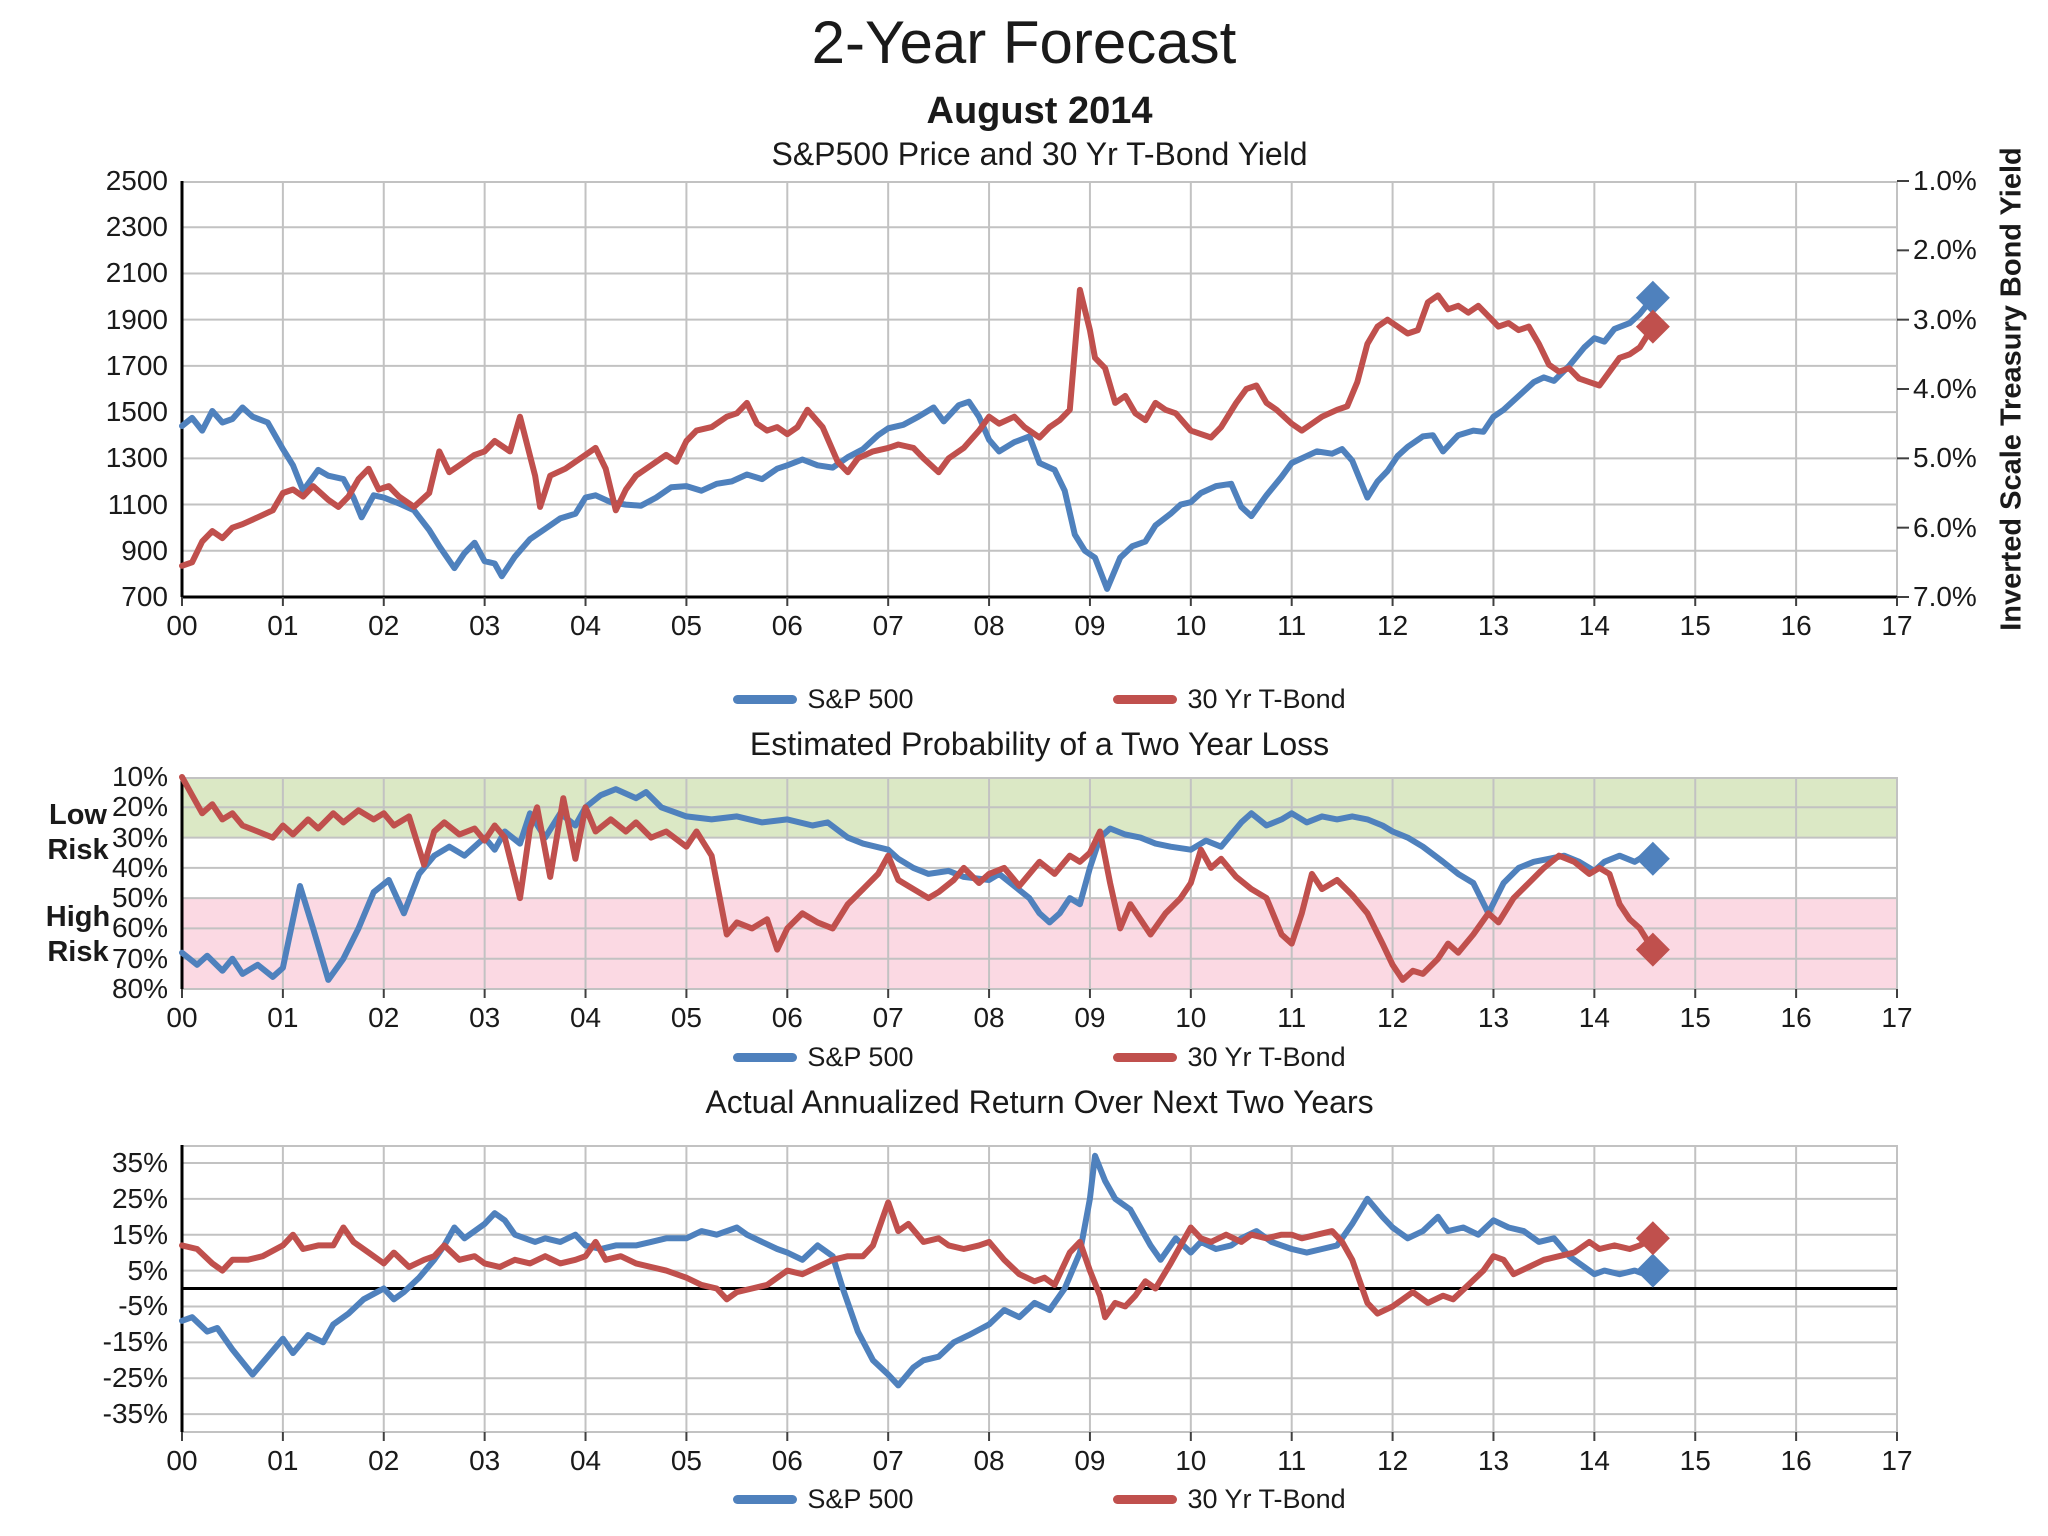  I want to click on y-tick-label: 1500, so click(136, 412).